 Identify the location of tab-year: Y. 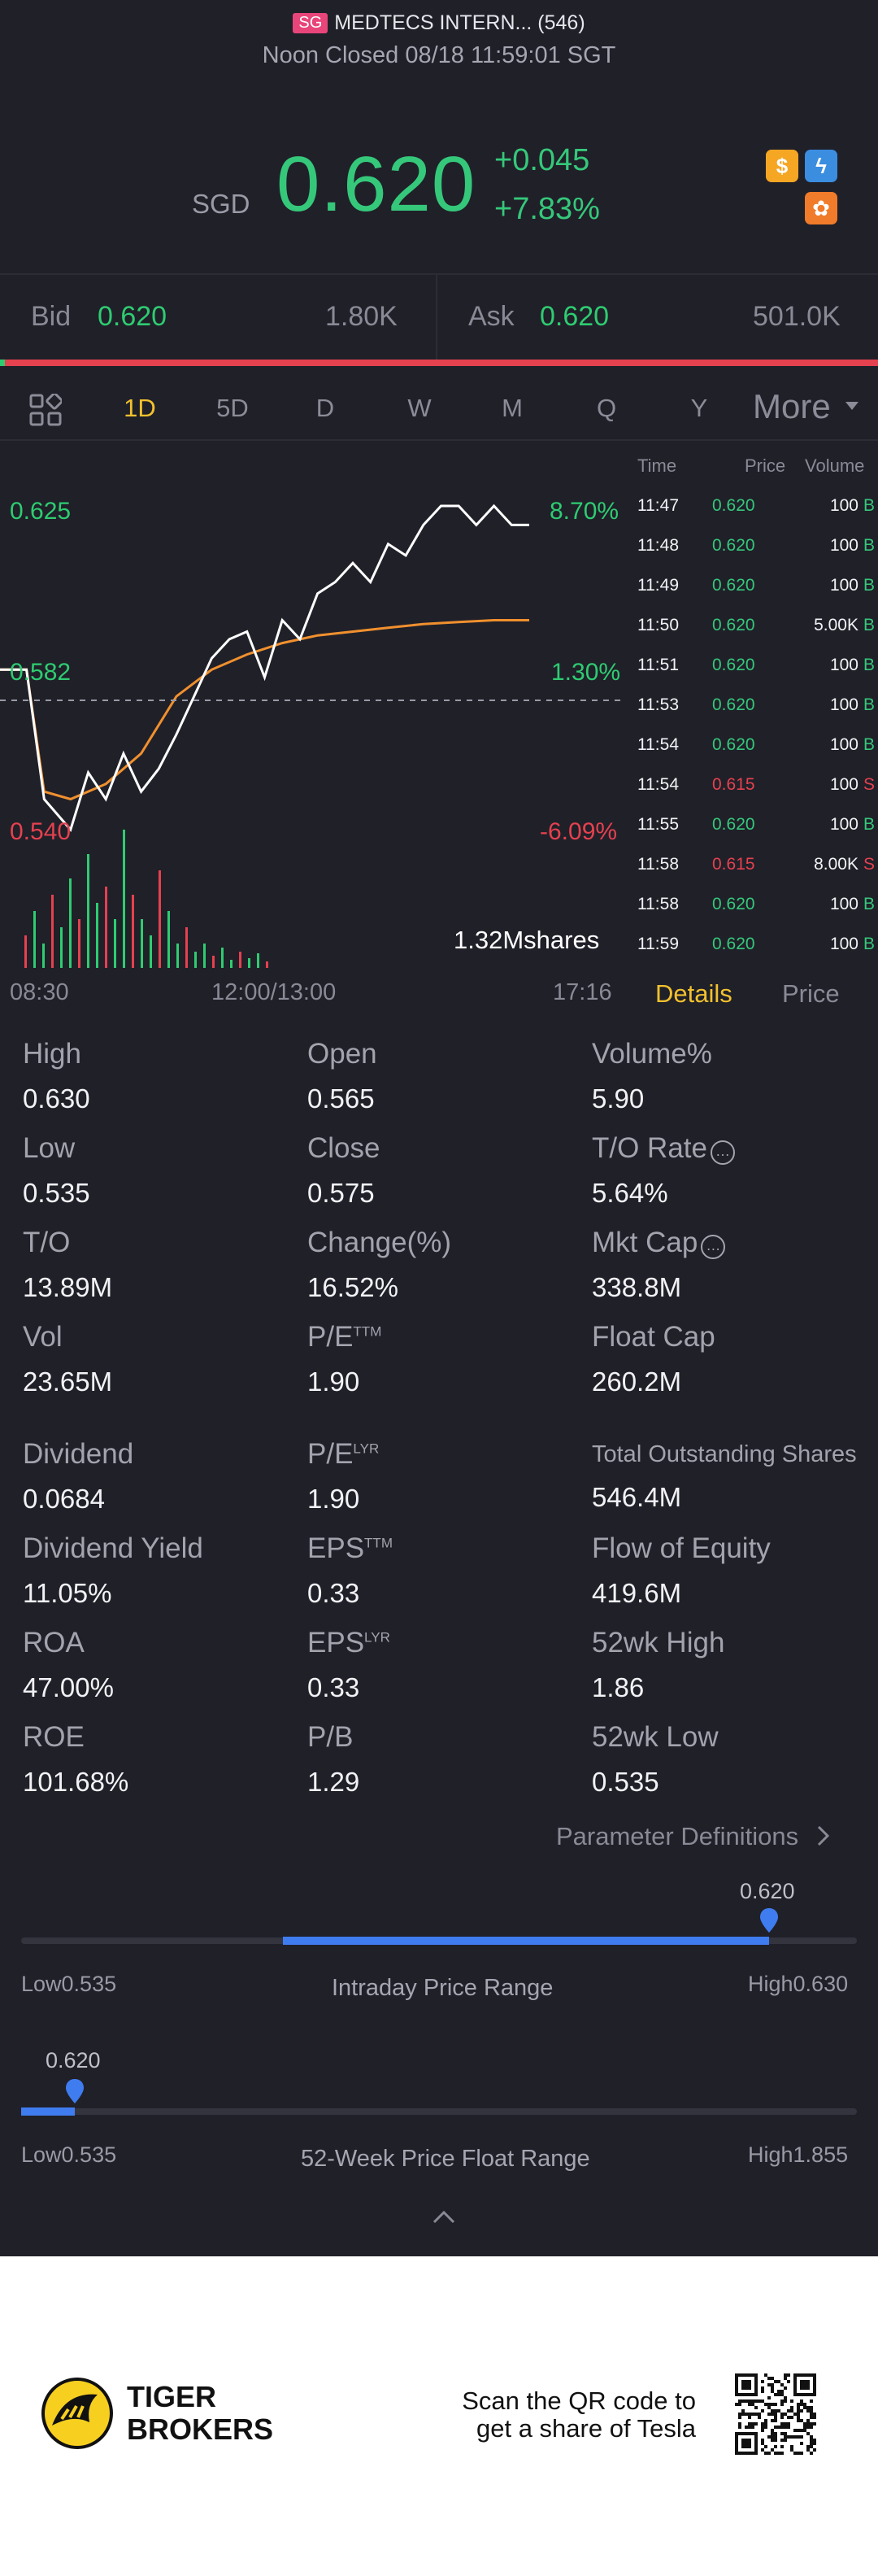
(699, 408).